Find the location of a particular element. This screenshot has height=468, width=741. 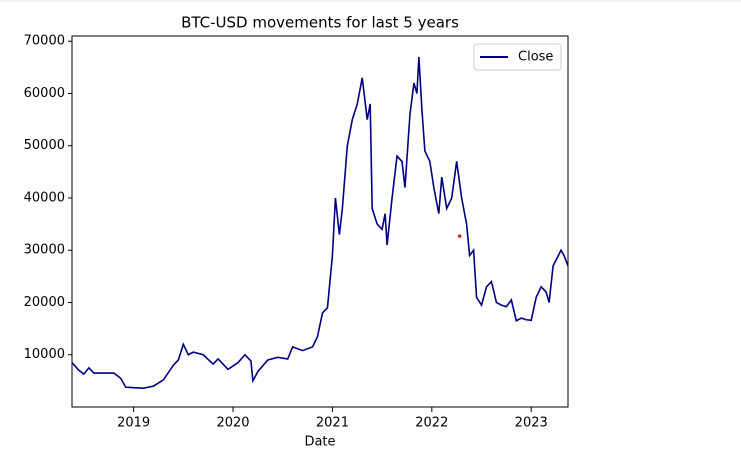

x-tick-label: 2022 is located at coordinates (431, 423).